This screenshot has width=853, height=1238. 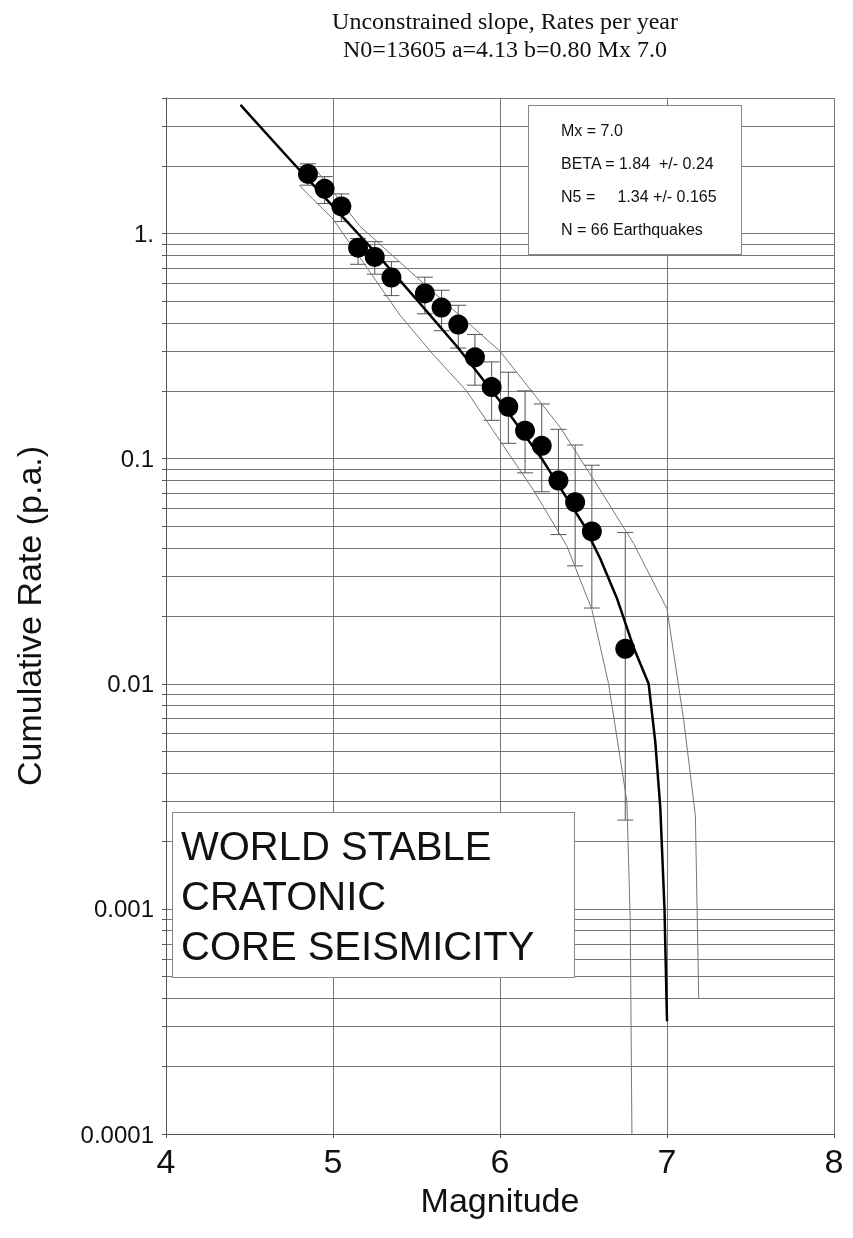 What do you see at coordinates (505, 49) in the screenshot?
I see `chart-subtitle: N0=13605 a=4.13 b=0.80 Mx 7.0` at bounding box center [505, 49].